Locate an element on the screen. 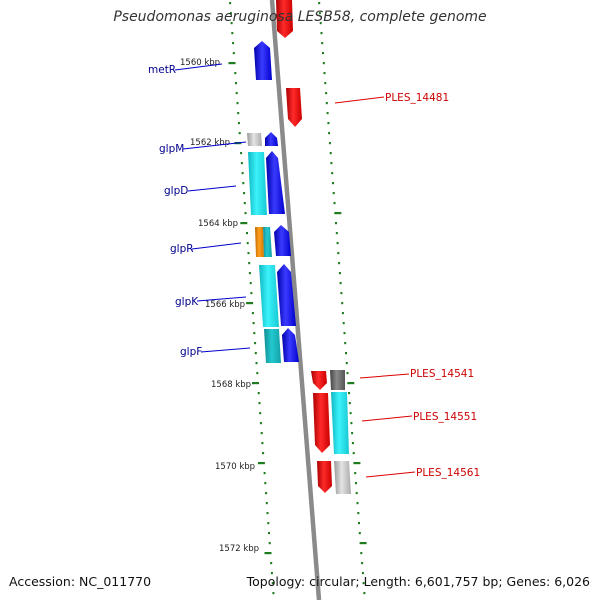 The width and height of the screenshot is (600, 604). gene-label-PLES-14541: PLES_14541 is located at coordinates (442, 374).